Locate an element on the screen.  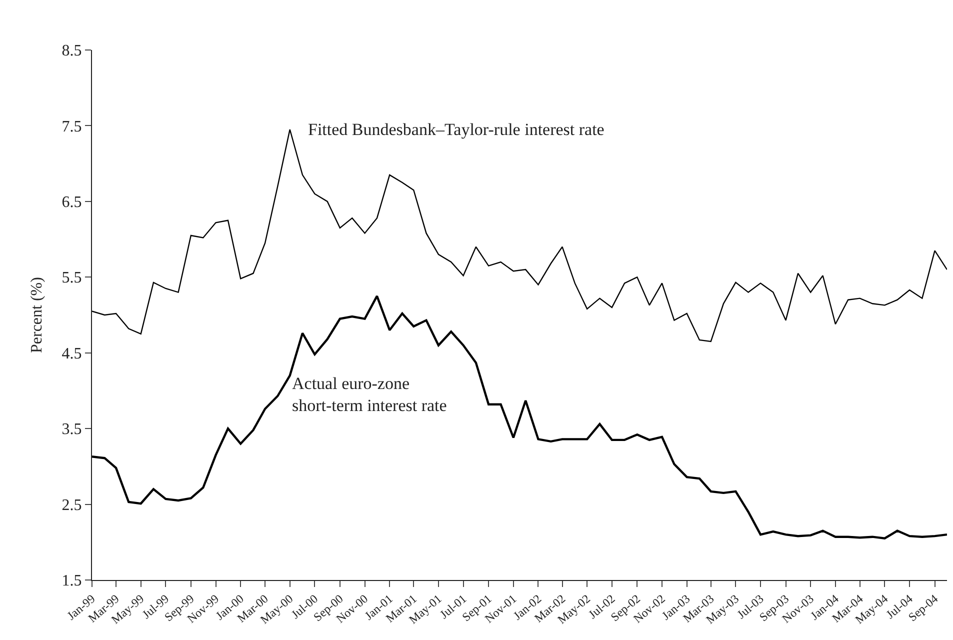
y-tick-label: 8.5 is located at coordinates (72, 51).